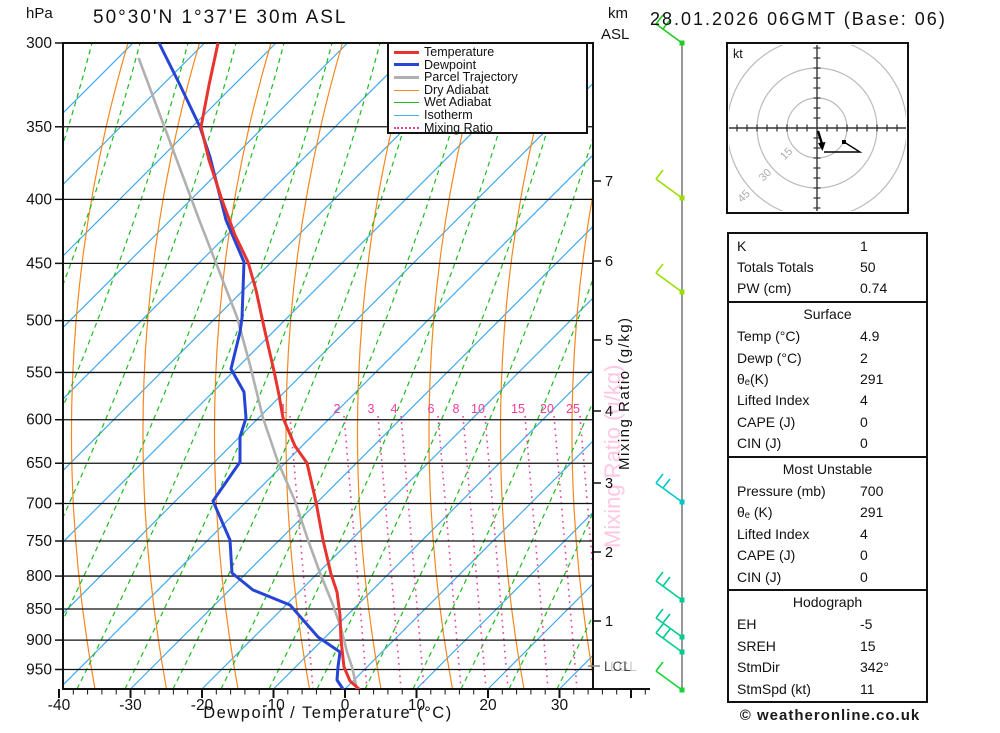 This screenshot has height=733, width=1000. I want to click on legend-label: Dewpoint, so click(450, 64).